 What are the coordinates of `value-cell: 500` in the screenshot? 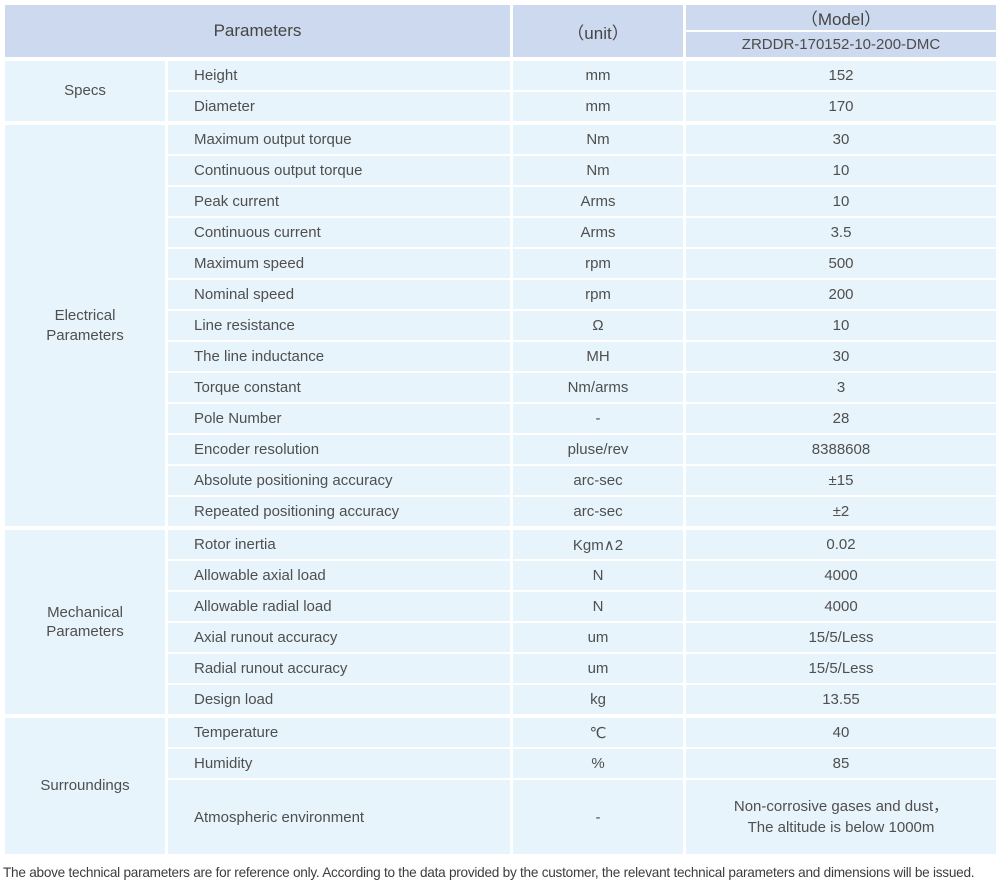 It's located at (840, 263).